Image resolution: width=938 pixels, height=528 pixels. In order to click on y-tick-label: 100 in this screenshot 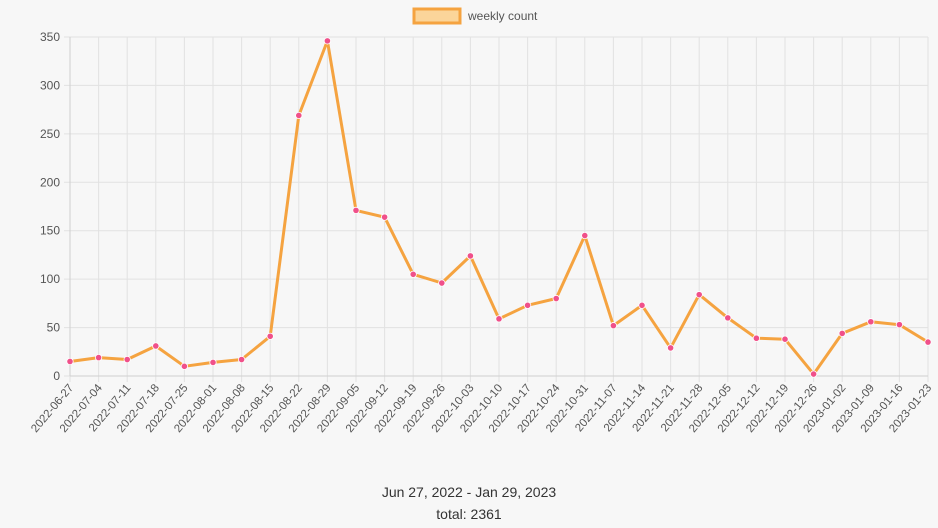, I will do `click(50, 279)`.